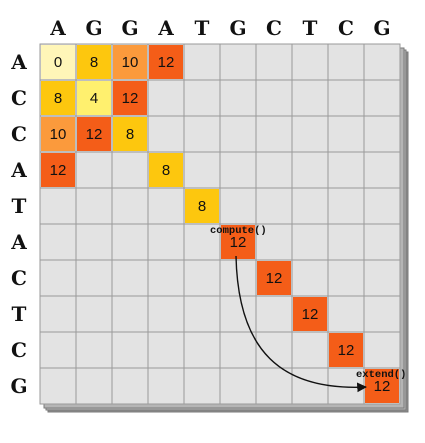  I want to click on score-cell: 10, so click(58, 134).